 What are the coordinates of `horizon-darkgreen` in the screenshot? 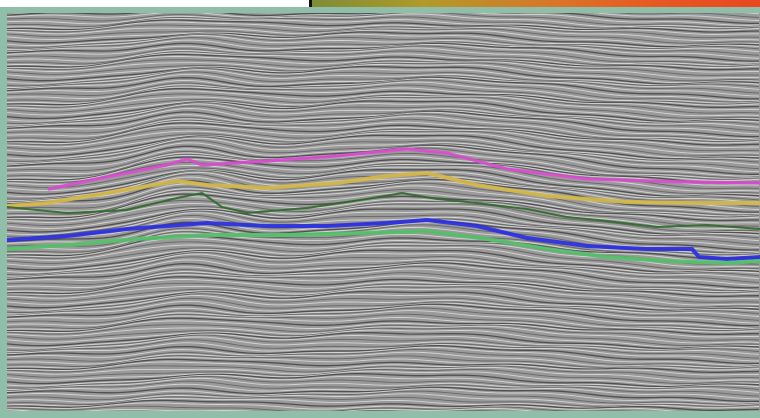 It's located at (383, 211).